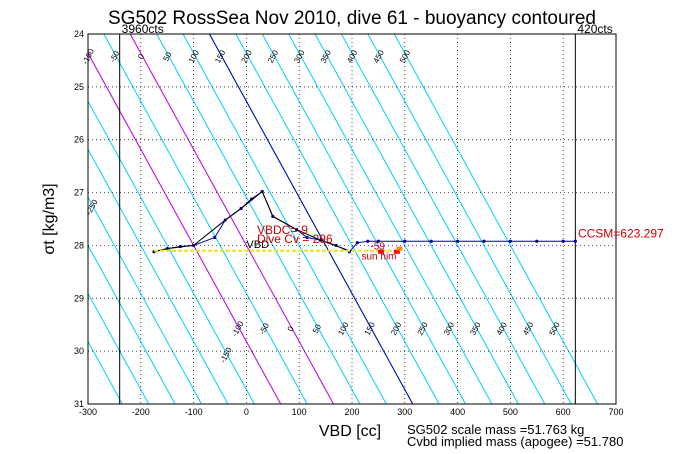 The image size is (681, 454). What do you see at coordinates (143, 29) in the screenshot?
I see `count-limit-label: 3960cts` at bounding box center [143, 29].